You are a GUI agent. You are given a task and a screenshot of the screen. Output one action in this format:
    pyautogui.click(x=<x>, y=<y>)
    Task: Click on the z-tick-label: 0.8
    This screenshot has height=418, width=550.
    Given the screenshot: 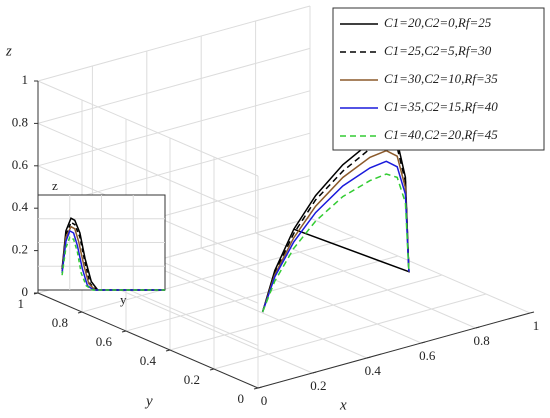 What is the action you would take?
    pyautogui.click(x=20, y=121)
    